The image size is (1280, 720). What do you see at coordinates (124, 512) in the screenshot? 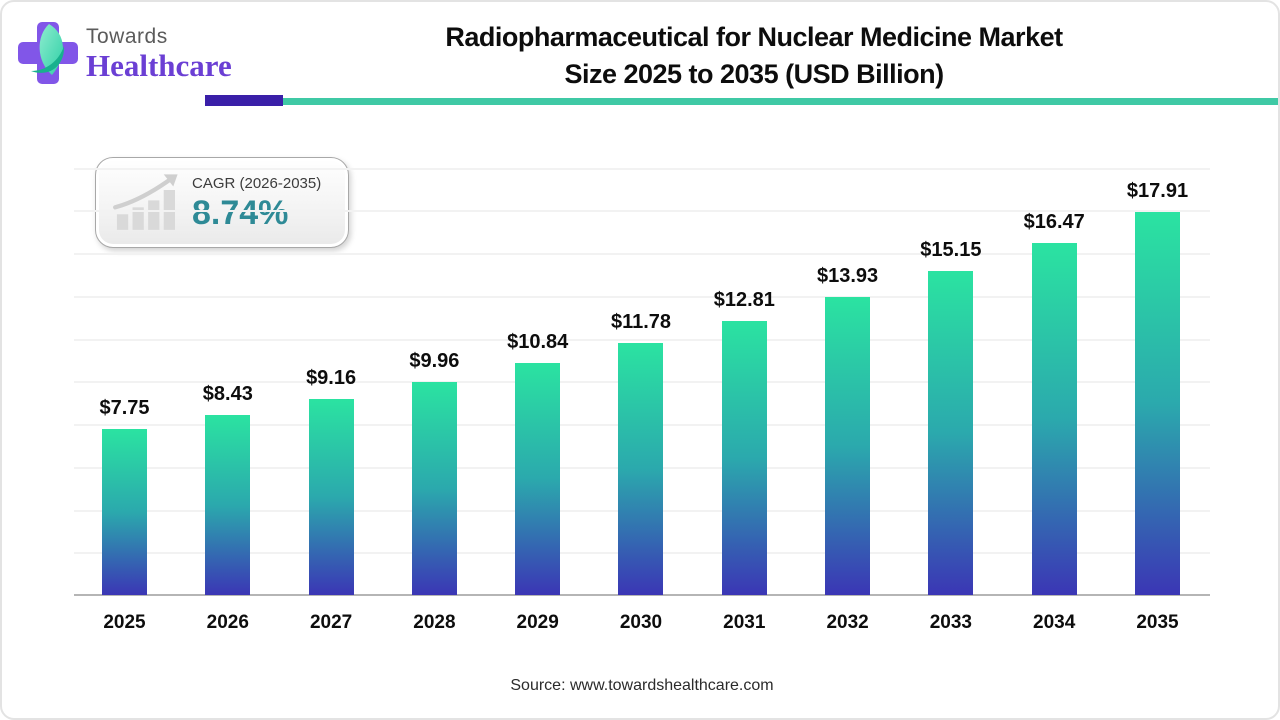
I see `bar-2025` at bounding box center [124, 512].